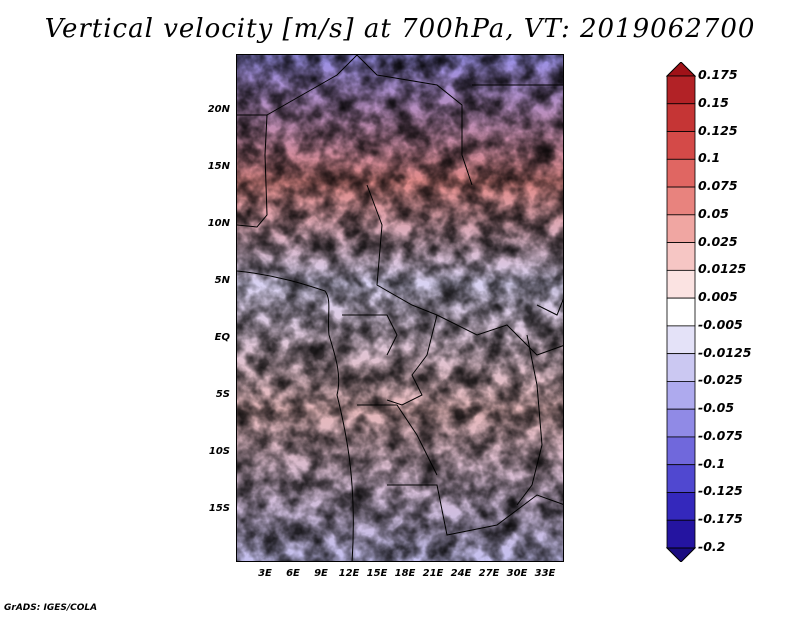 Image resolution: width=800 pixels, height=618 pixels. I want to click on colorbar-tick-label: -0.05, so click(716, 408).